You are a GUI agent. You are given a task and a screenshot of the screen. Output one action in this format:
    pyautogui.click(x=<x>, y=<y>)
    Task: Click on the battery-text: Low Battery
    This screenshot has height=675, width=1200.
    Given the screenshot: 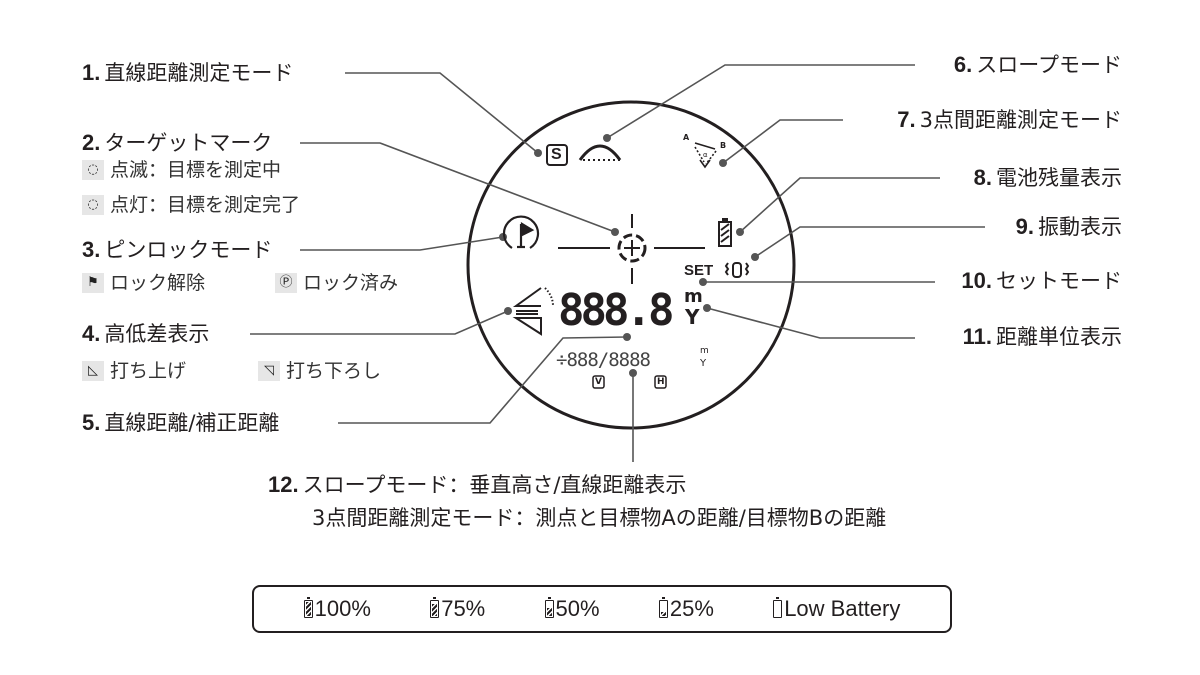 What is the action you would take?
    pyautogui.click(x=842, y=608)
    